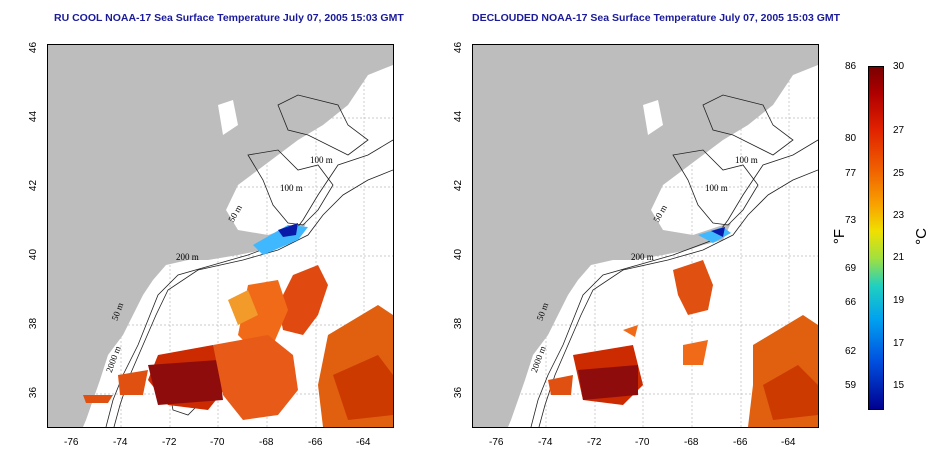  I want to click on f-tick: 77, so click(851, 173).